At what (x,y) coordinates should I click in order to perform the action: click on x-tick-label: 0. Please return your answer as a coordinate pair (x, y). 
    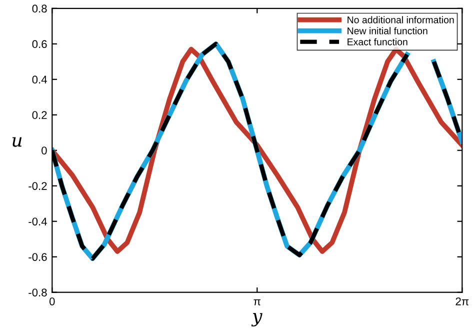
    Looking at the image, I should click on (52, 301).